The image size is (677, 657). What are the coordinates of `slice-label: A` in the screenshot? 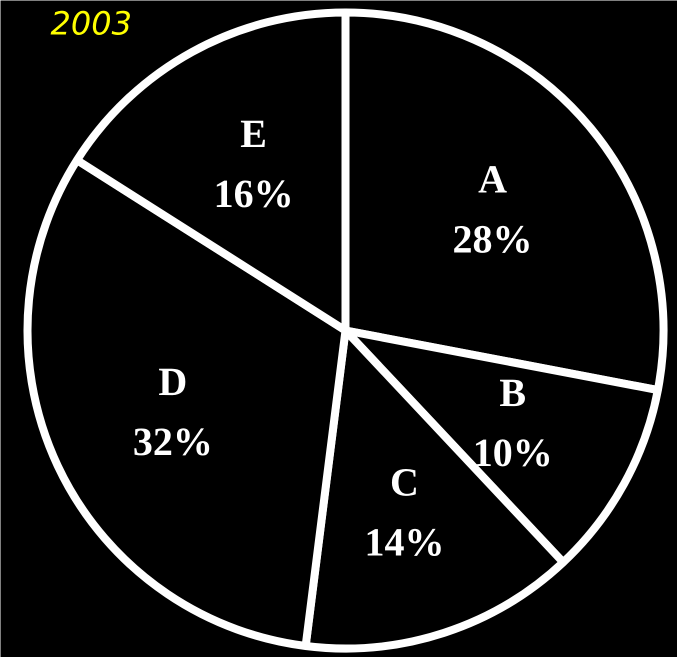 It's located at (493, 179).